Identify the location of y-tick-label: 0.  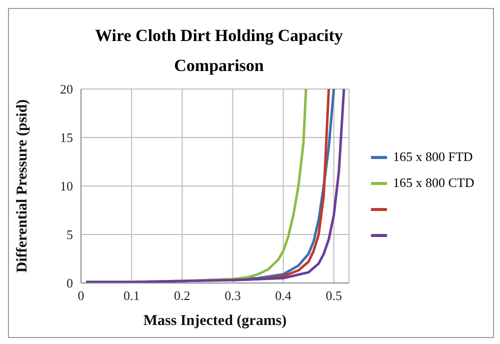
(69, 283).